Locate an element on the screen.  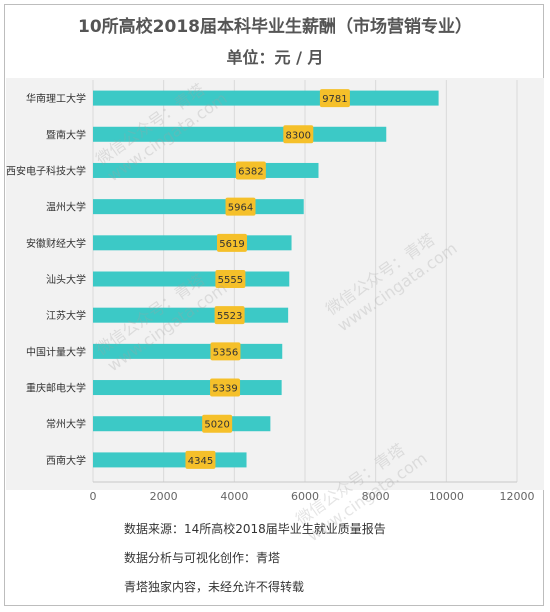
category-label: 汕头大学 is located at coordinates (66, 279).